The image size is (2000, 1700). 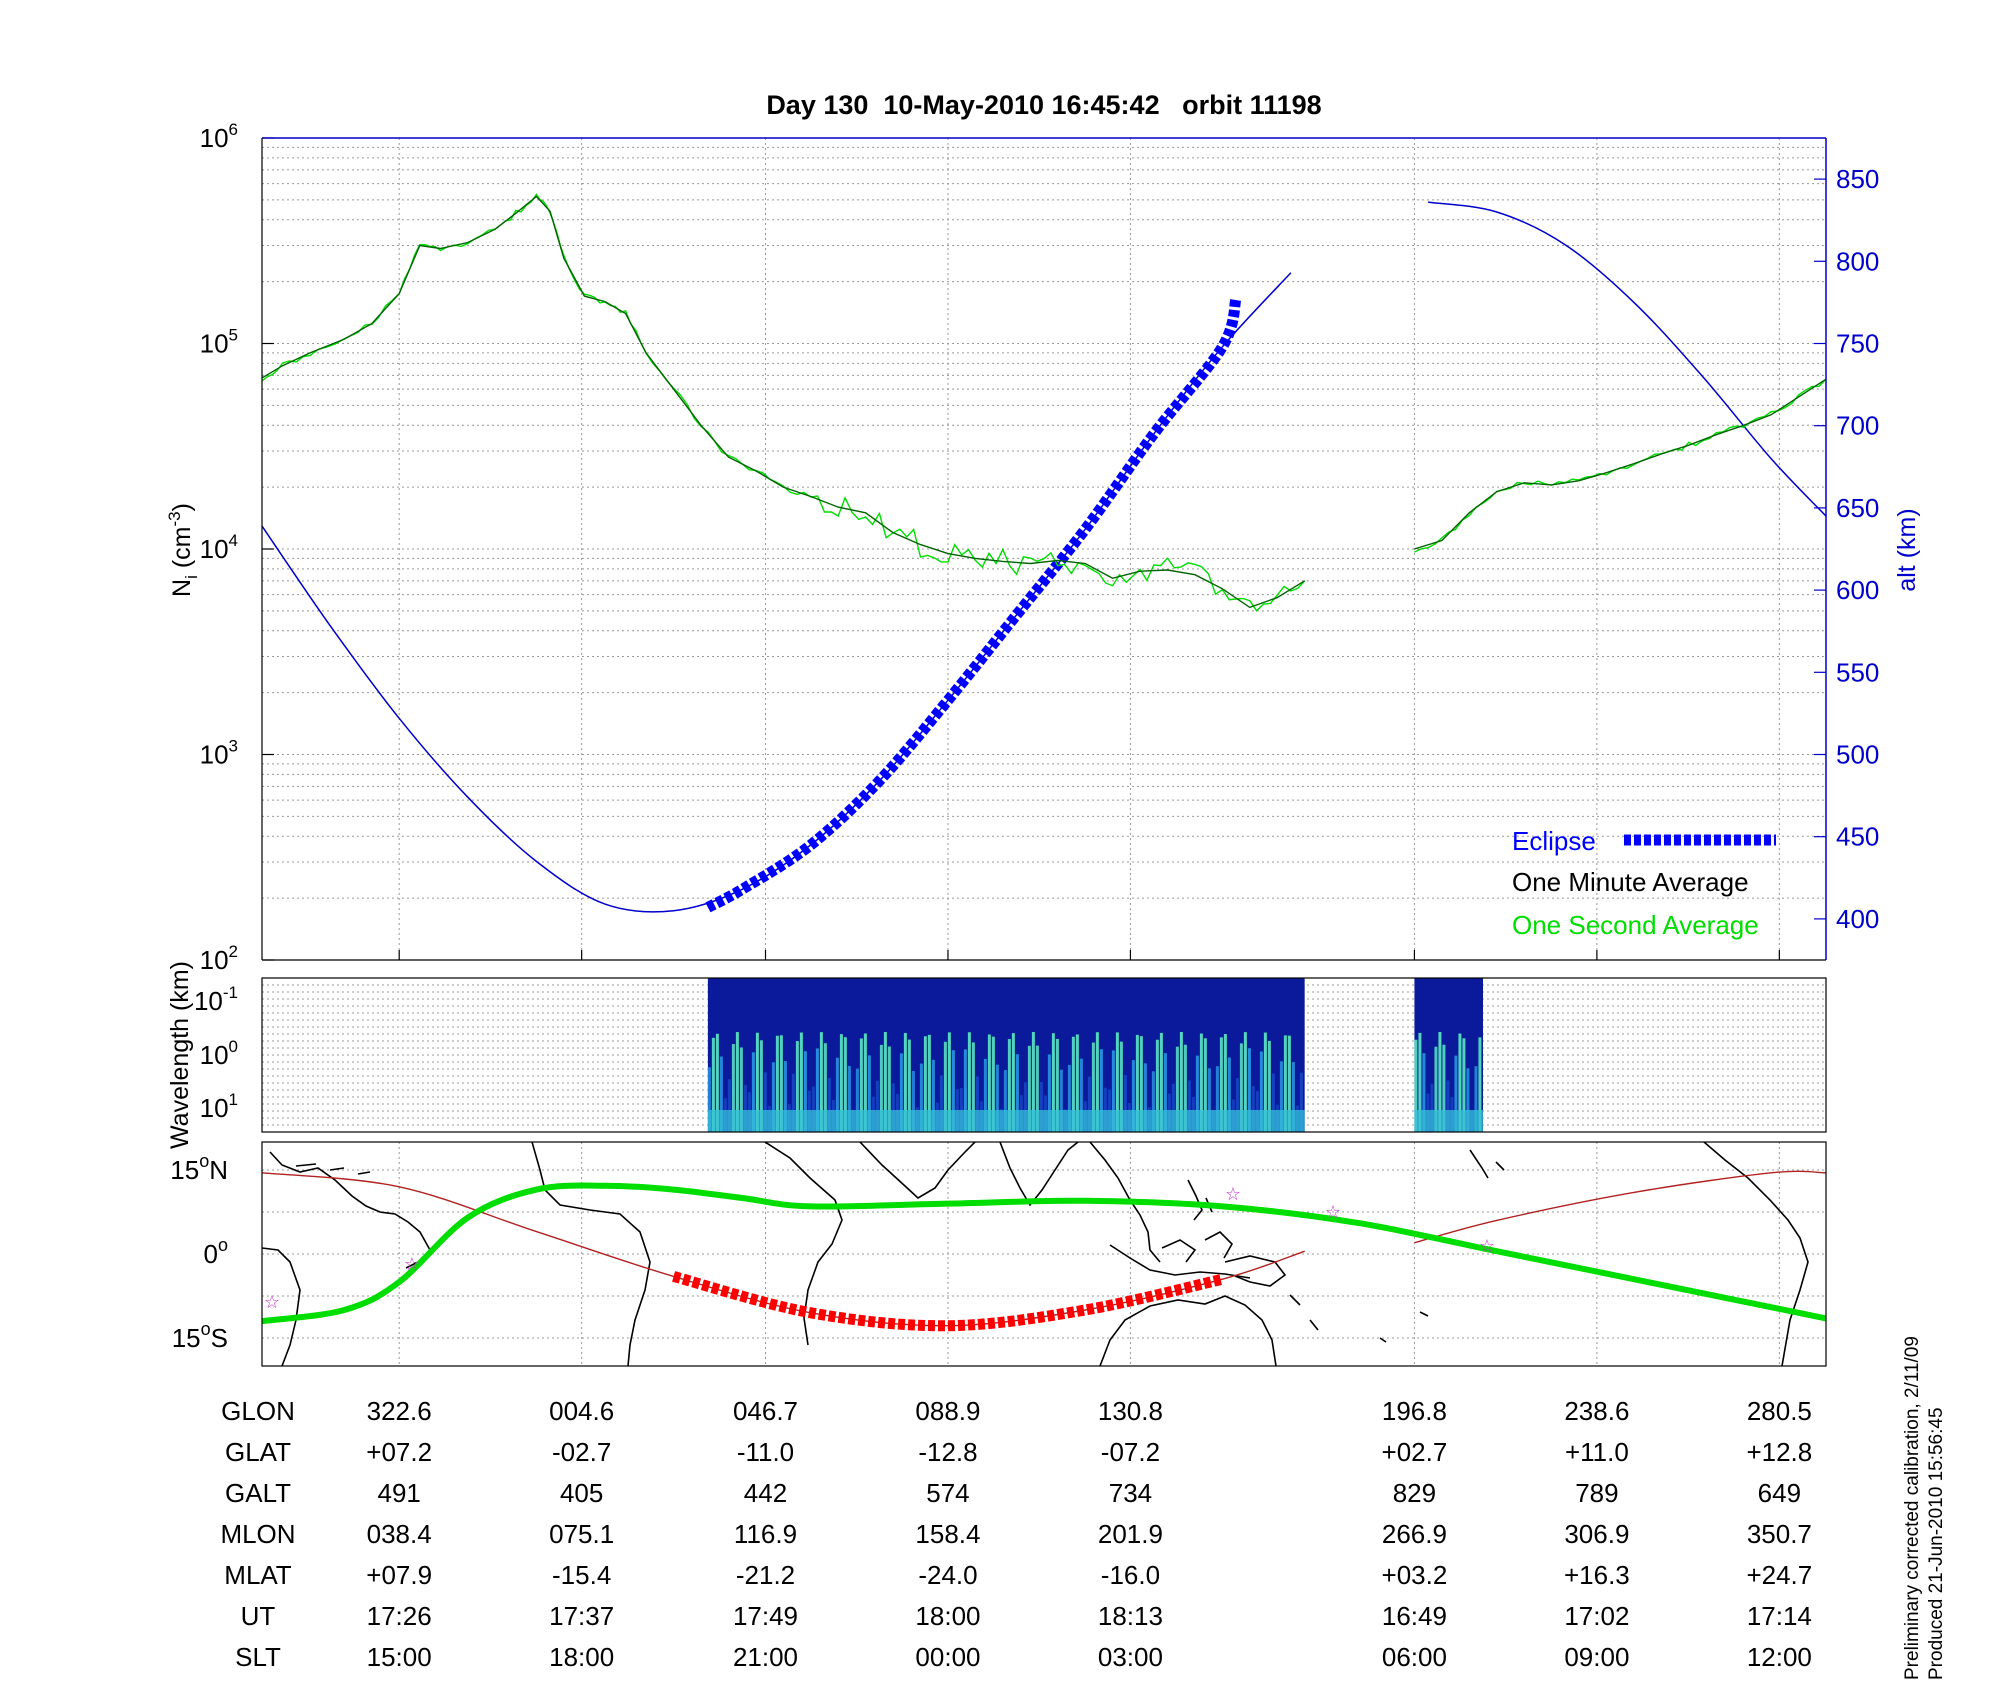 I want to click on density-y-axis-label: Ni (cm-3), so click(x=183, y=550).